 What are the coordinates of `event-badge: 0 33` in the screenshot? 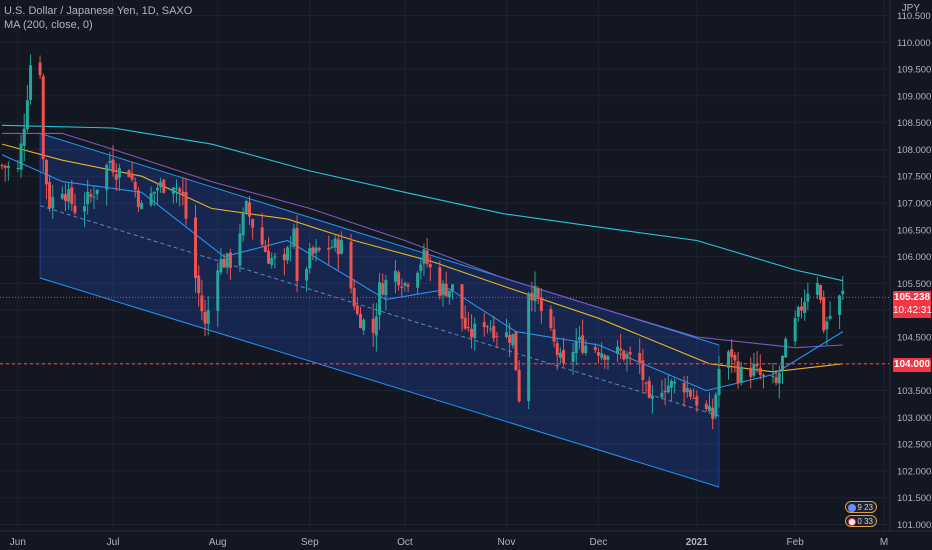 It's located at (861, 521).